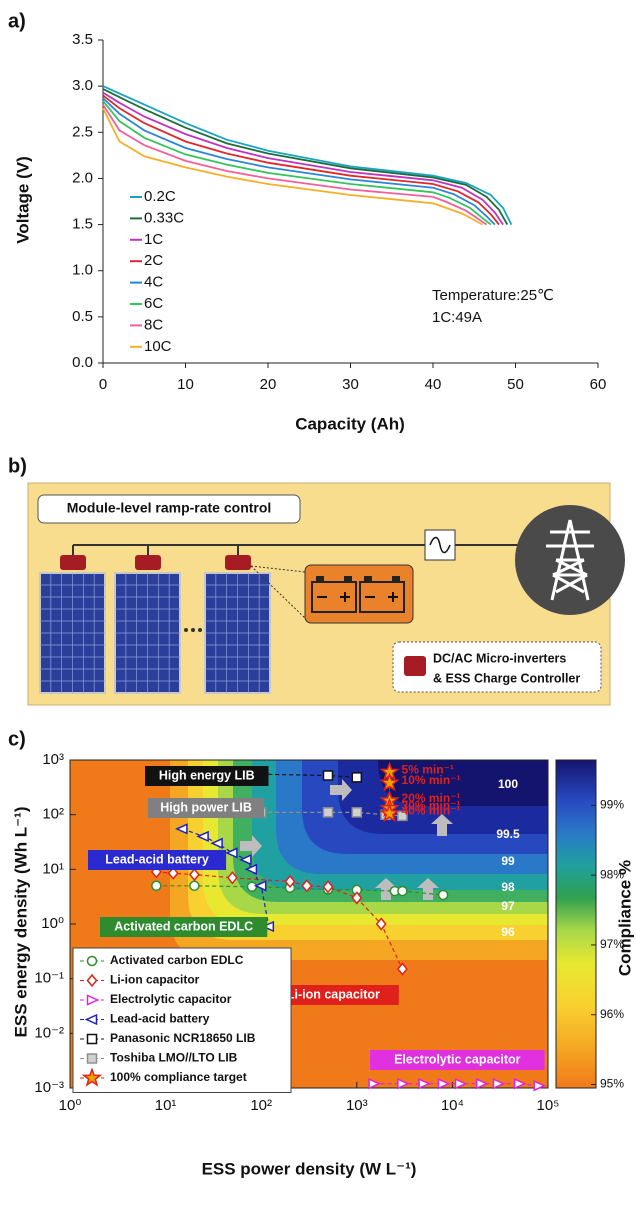  What do you see at coordinates (153, 282) in the screenshot?
I see `legend-label: 4C` at bounding box center [153, 282].